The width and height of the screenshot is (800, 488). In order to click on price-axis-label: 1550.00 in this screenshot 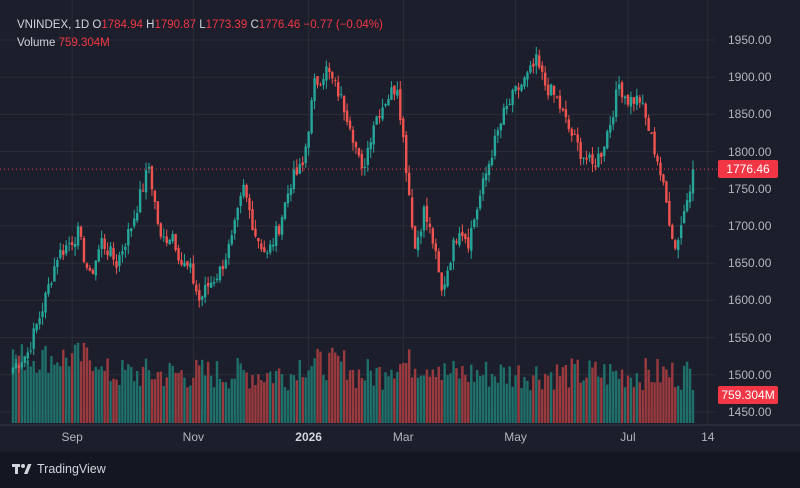, I will do `click(750, 337)`.